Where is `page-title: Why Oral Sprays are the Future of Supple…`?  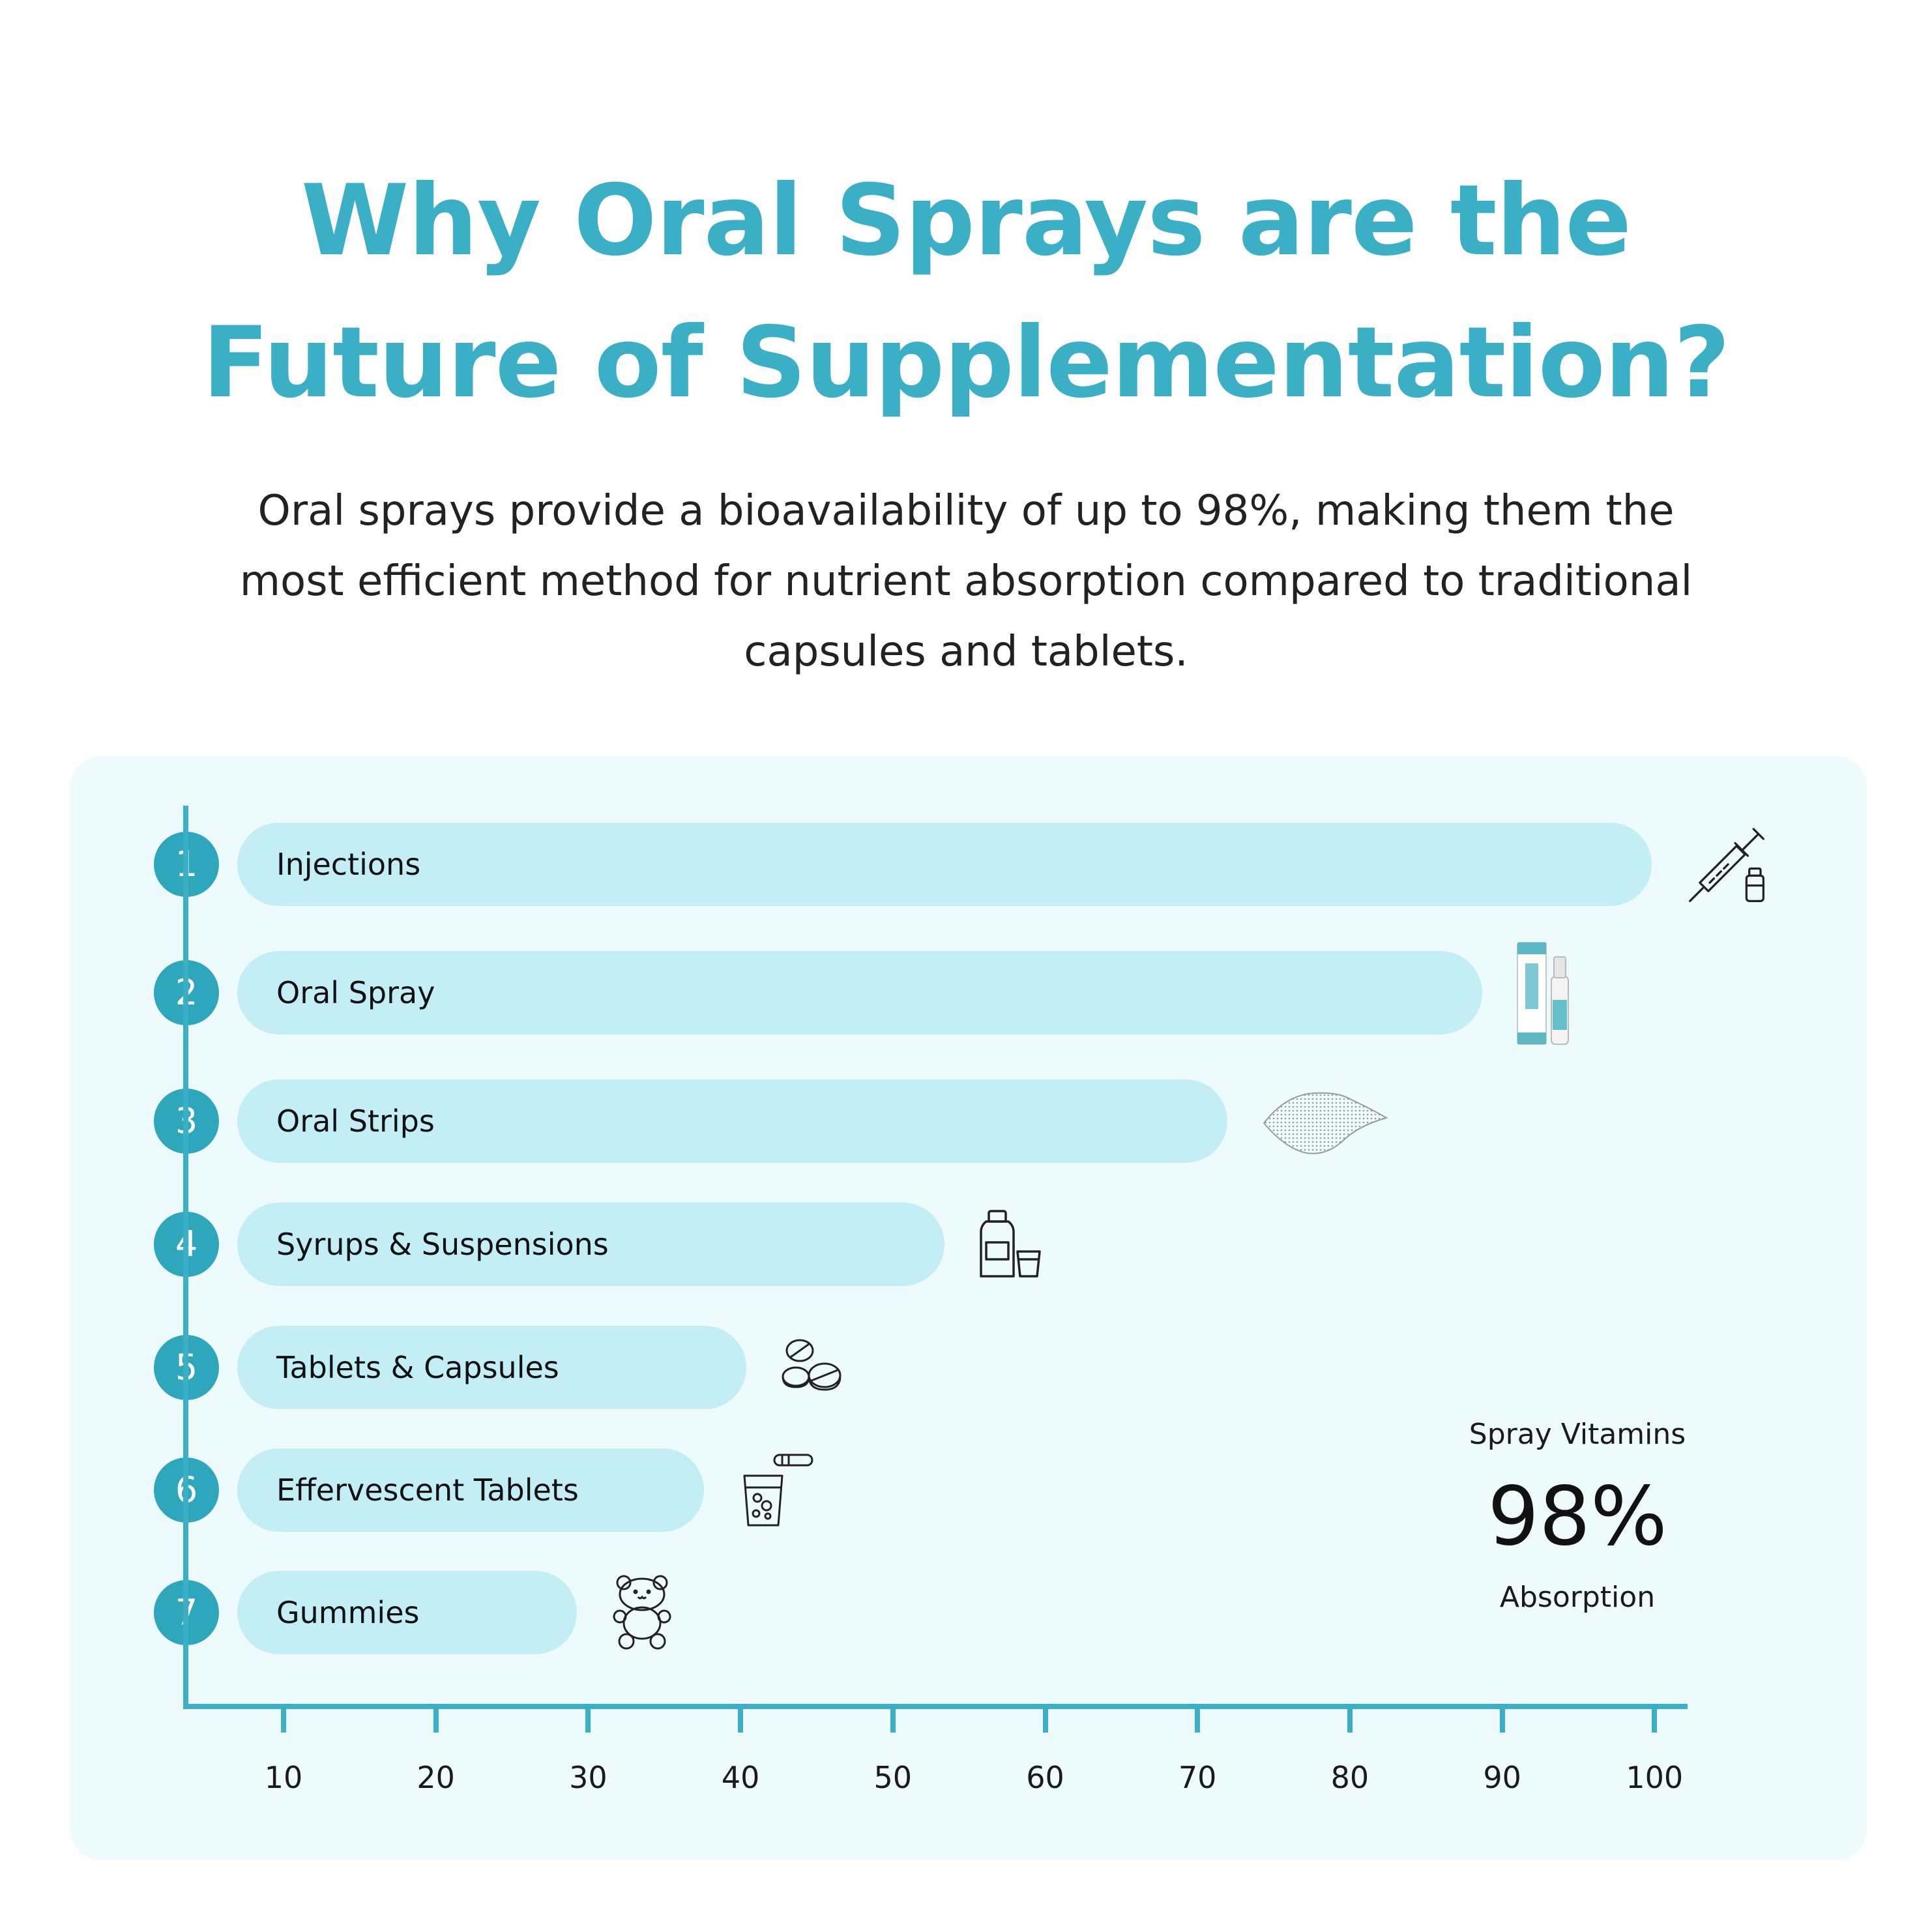
page-title: Why Oral Sprays are the Future of Supple… is located at coordinates (966, 292).